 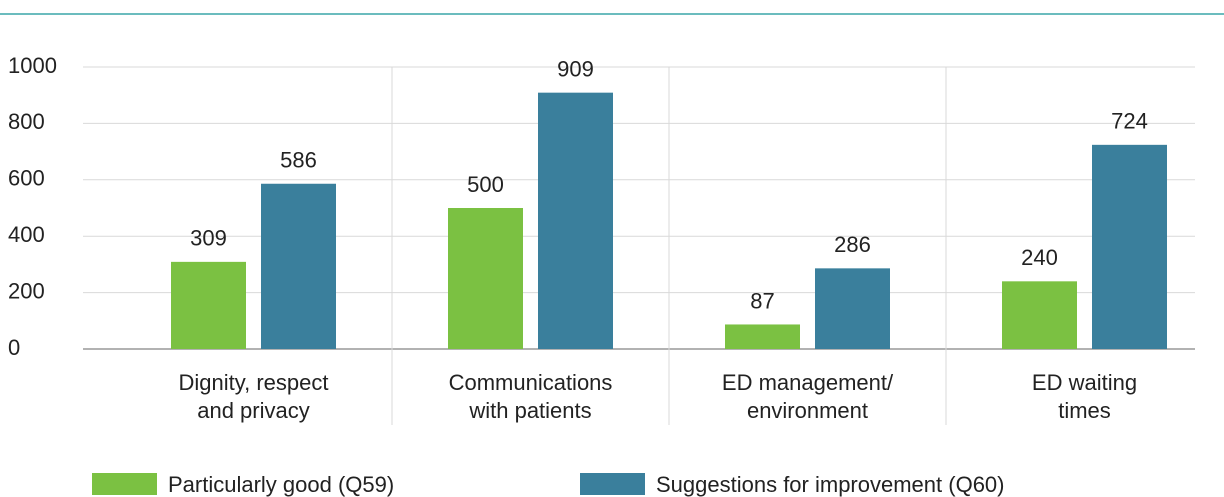 I want to click on y-tick-label: 400, so click(x=26, y=234).